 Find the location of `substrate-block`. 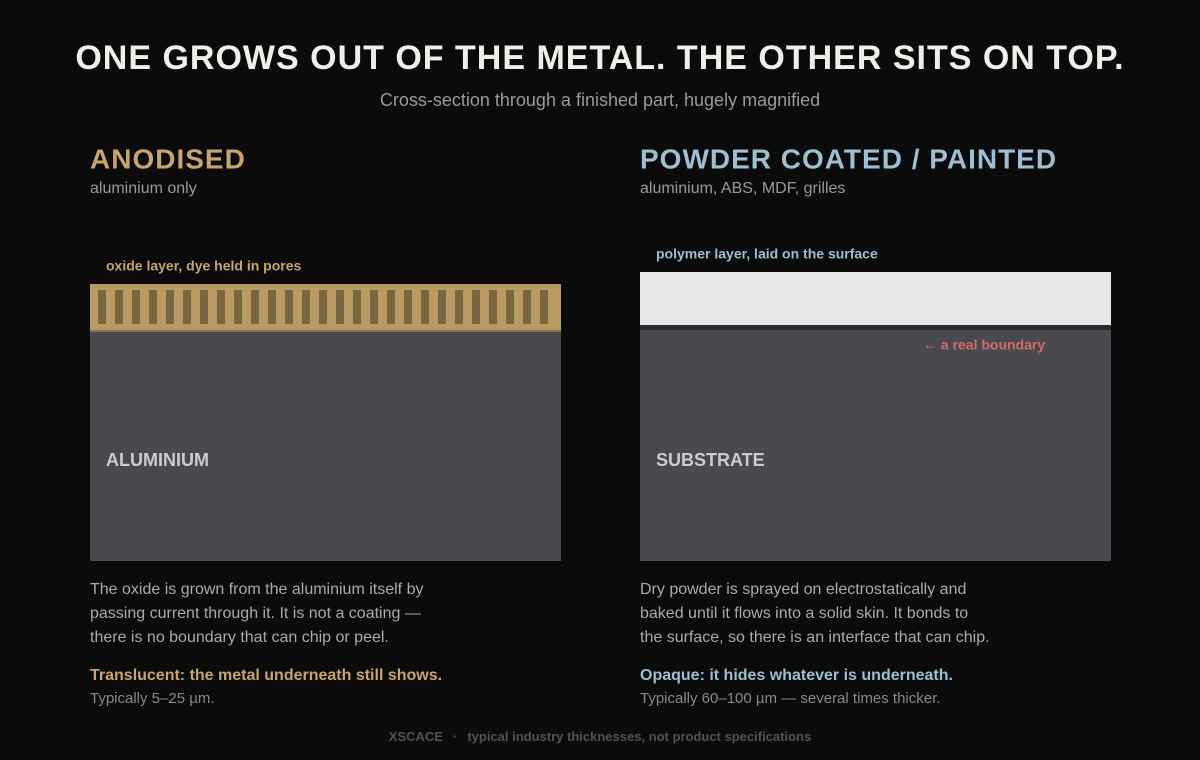

substrate-block is located at coordinates (875, 445).